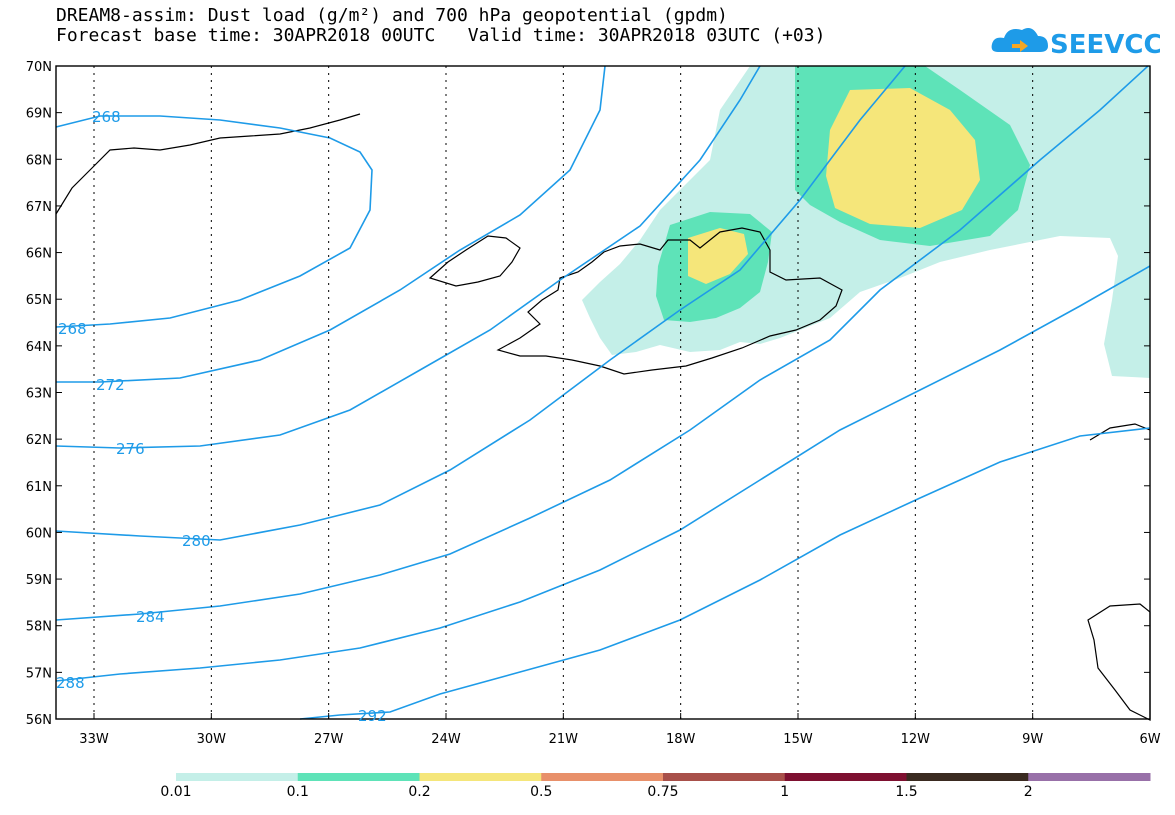 The image size is (1175, 815). Describe the element at coordinates (39, 720) in the screenshot. I see `latitude-label: 56N` at that location.